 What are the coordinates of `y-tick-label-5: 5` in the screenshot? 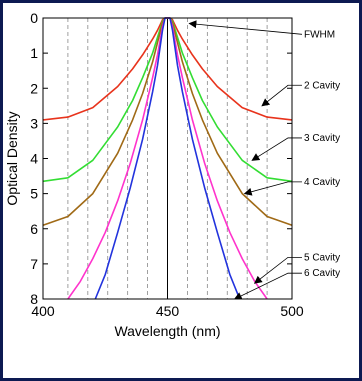 It's located at (34, 194).